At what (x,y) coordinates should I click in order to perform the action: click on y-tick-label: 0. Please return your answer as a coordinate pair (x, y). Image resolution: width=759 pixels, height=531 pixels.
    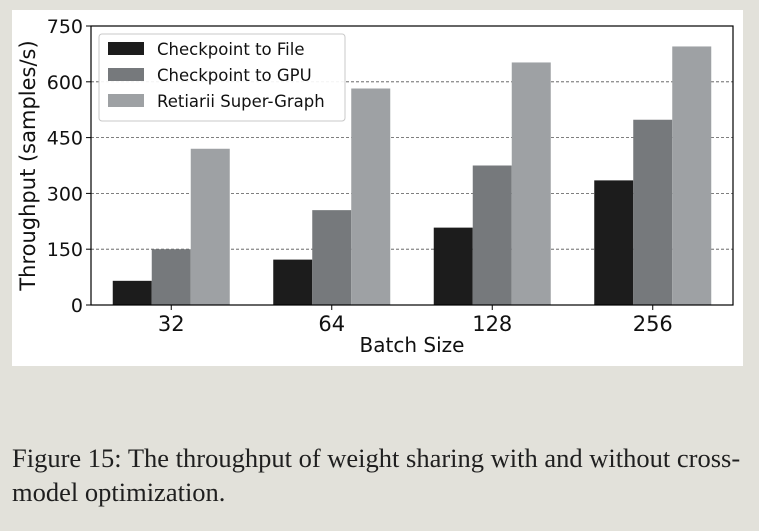
    Looking at the image, I should click on (77, 306).